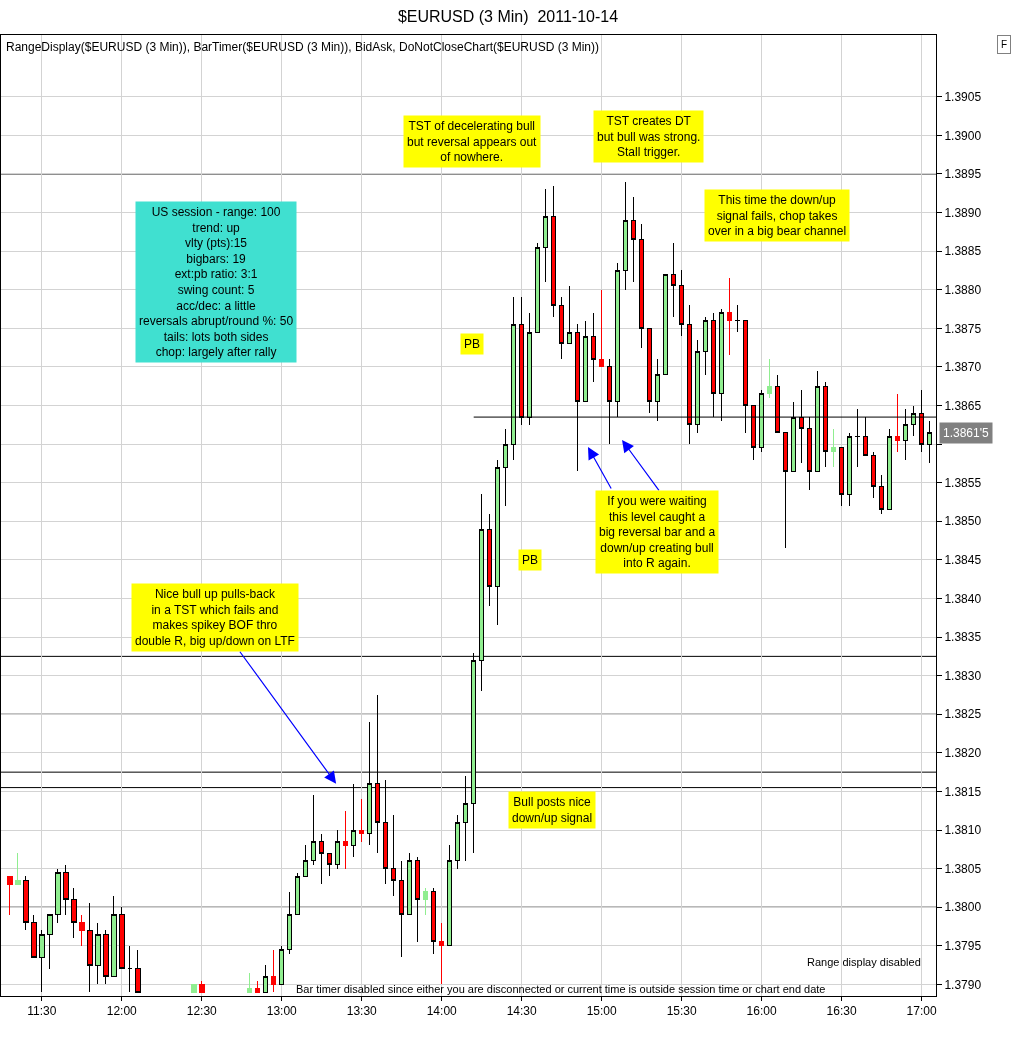 The width and height of the screenshot is (1016, 1054). What do you see at coordinates (841, 1011) in the screenshot?
I see `x-tick-label: 16:30` at bounding box center [841, 1011].